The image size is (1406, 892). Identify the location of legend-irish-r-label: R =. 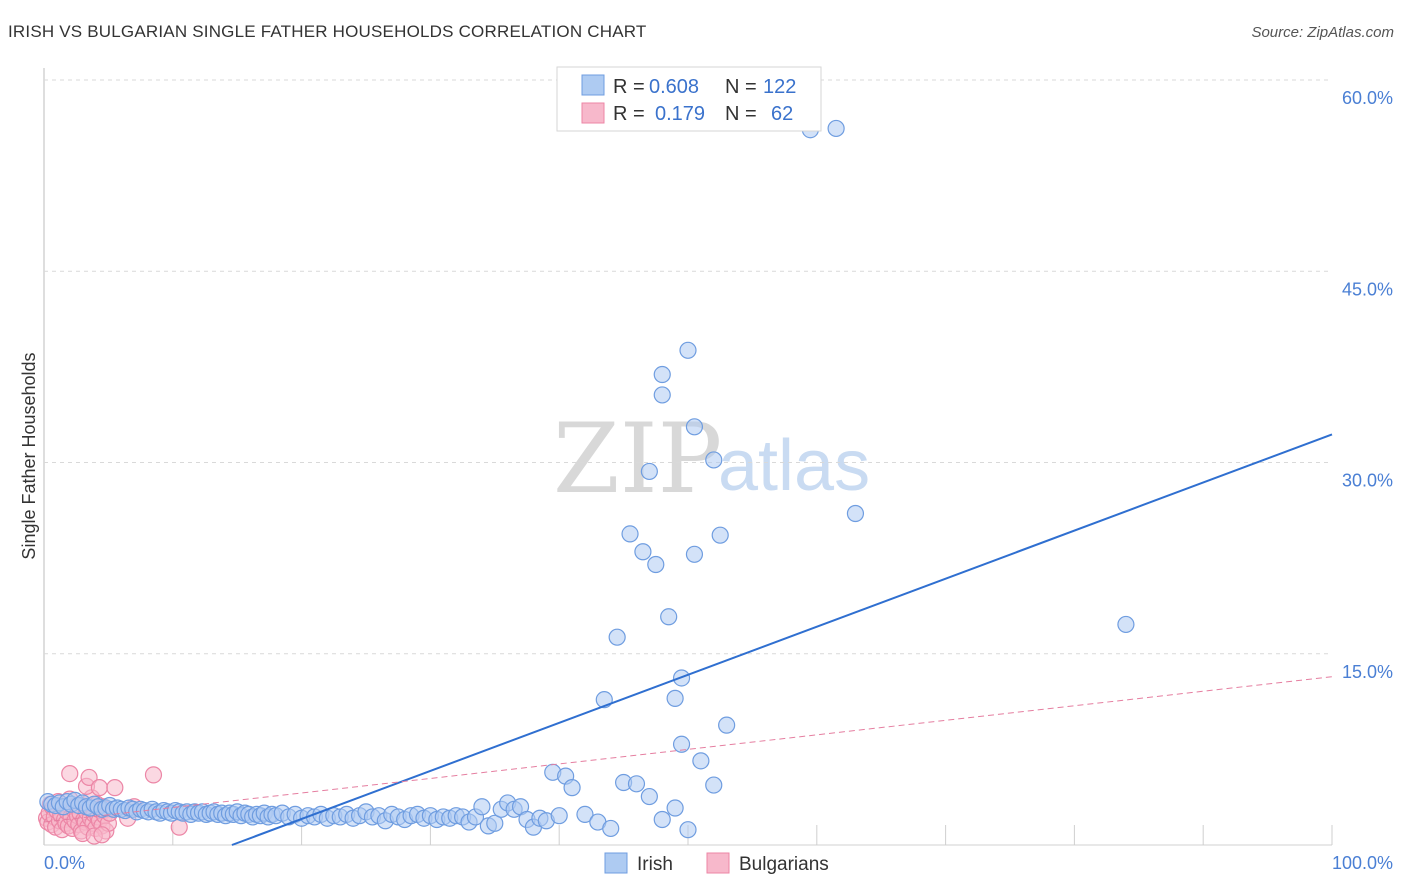
(629, 87).